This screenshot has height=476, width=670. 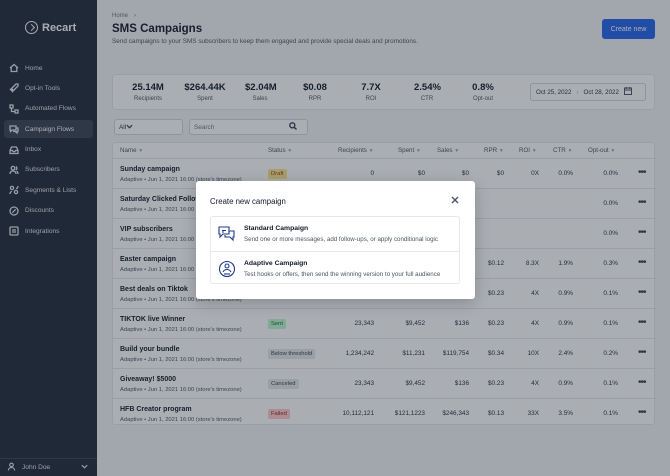 What do you see at coordinates (48, 170) in the screenshot?
I see `sidebar-item-subscribers: Subscribers` at bounding box center [48, 170].